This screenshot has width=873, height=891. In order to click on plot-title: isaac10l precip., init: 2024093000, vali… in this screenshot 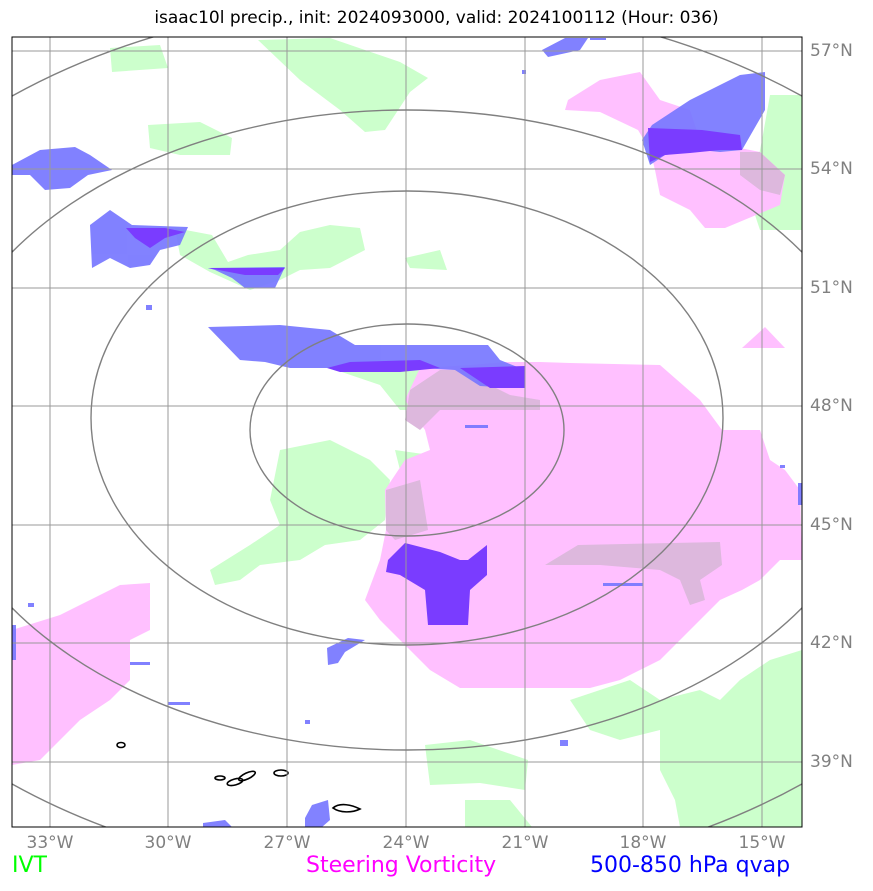, I will do `click(436, 18)`.